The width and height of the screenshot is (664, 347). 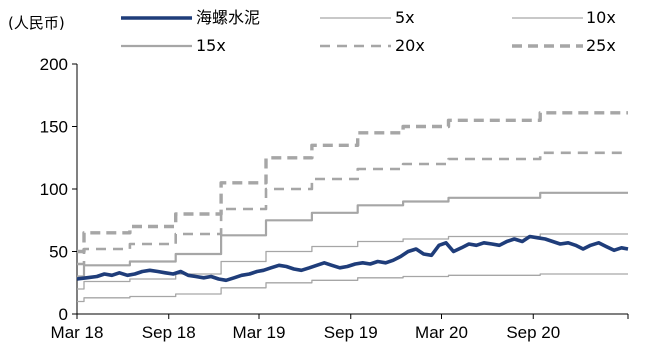 I want to click on x-axis: Mar 18 Sep 18 Mar 19 Sep 19 Mar 20 Sep 20, so click(x=340, y=327).